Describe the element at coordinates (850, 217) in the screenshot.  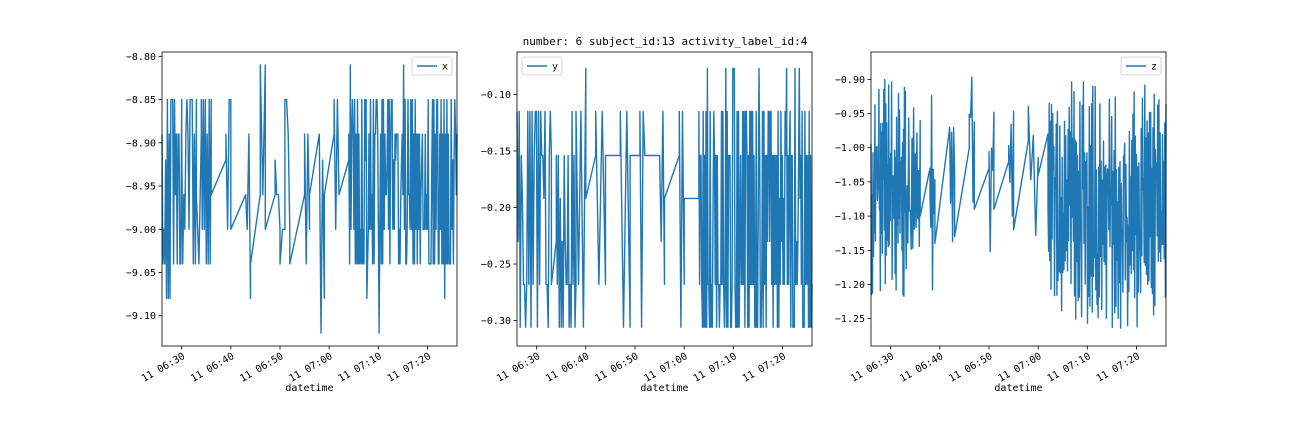
I see `y-tick-label: −1.10` at that location.